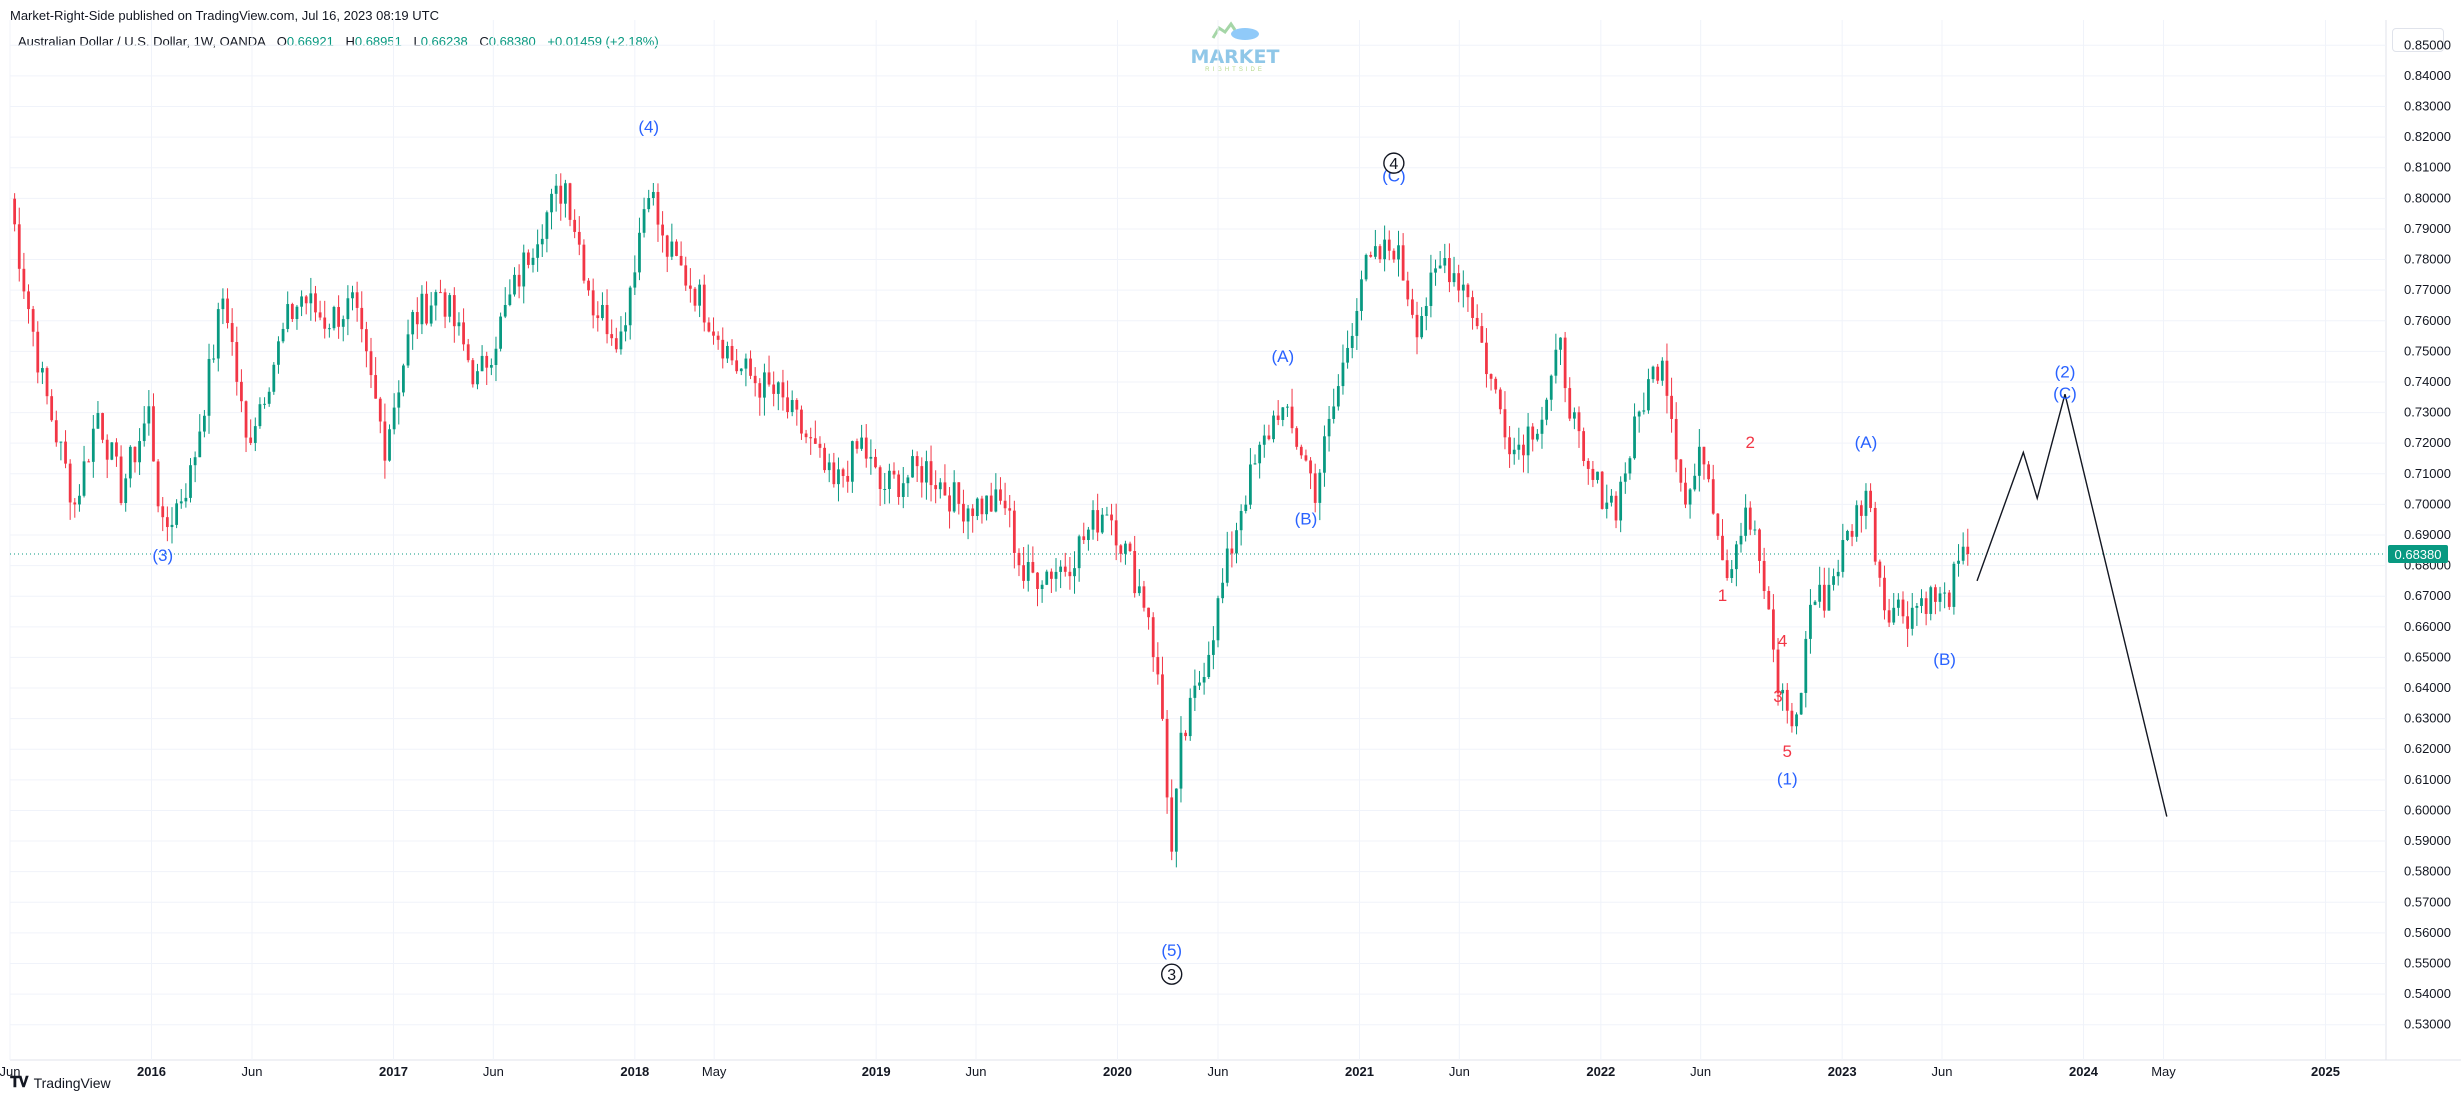  Describe the element at coordinates (1787, 778) in the screenshot. I see `wave-label: (1)` at that location.